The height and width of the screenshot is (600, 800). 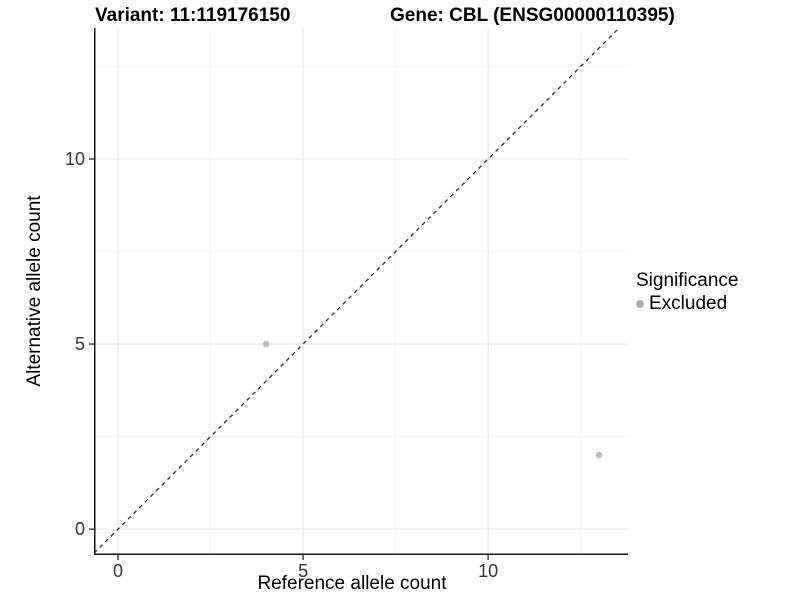 What do you see at coordinates (687, 292) in the screenshot?
I see `legend: Significance Excluded` at bounding box center [687, 292].